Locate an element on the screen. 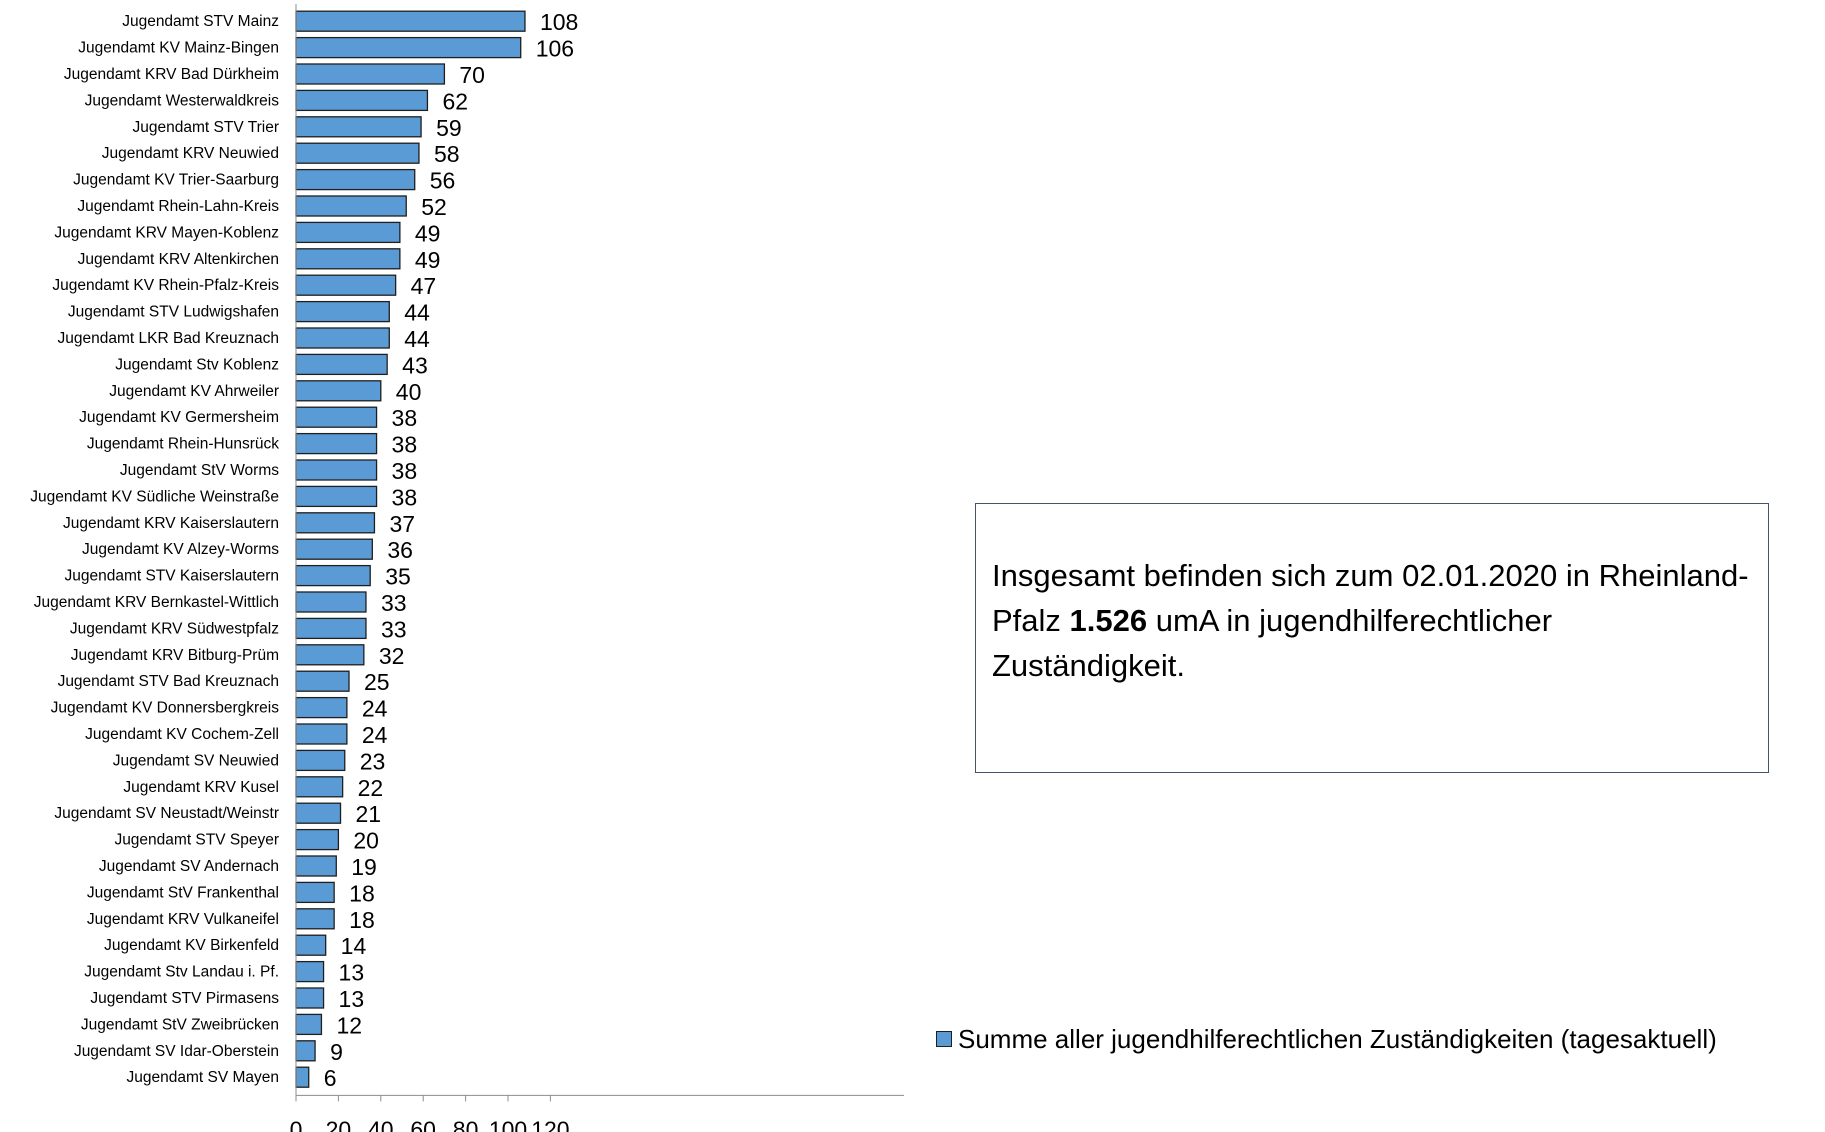  category-label: Jugendamt SV Idar-Oberstein is located at coordinates (176, 1051).